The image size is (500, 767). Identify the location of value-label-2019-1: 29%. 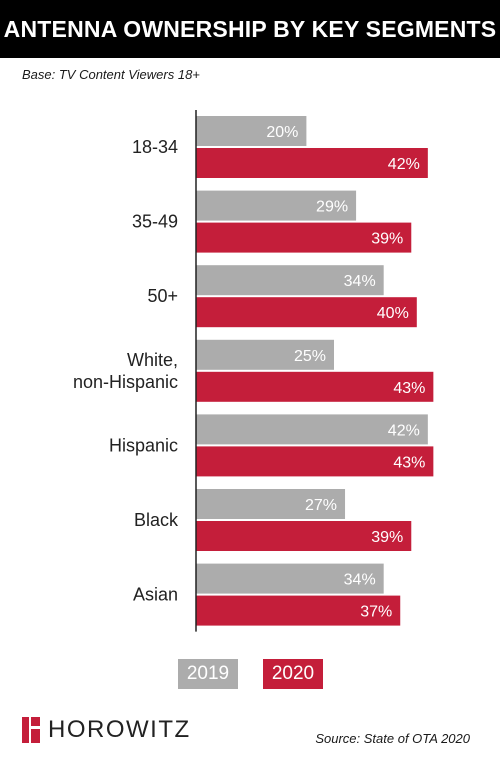
(332, 207).